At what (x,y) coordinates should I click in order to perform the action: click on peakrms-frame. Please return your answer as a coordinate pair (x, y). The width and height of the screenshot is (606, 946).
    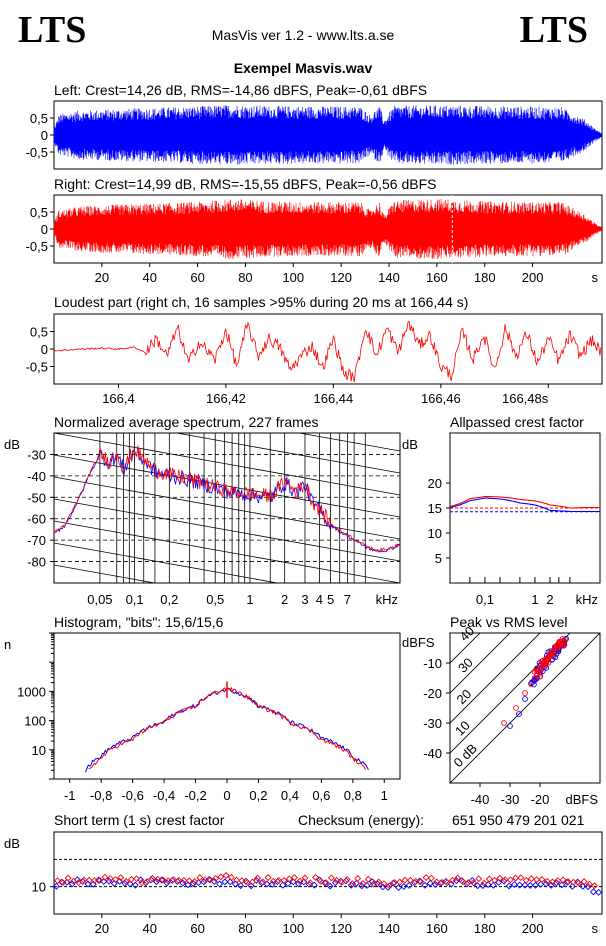
    Looking at the image, I should click on (525, 708).